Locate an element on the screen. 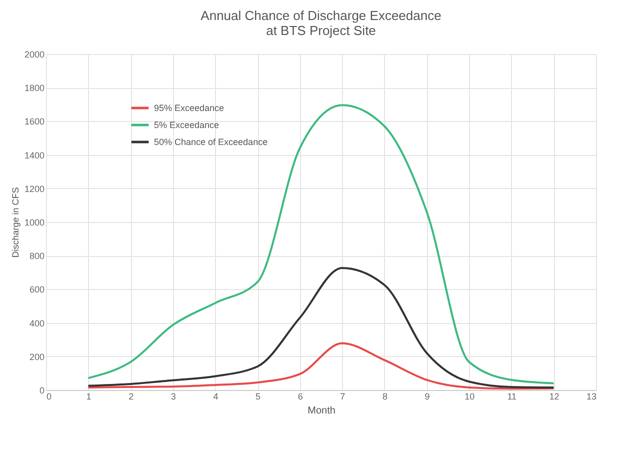  x-tick-label: 9 is located at coordinates (427, 397).